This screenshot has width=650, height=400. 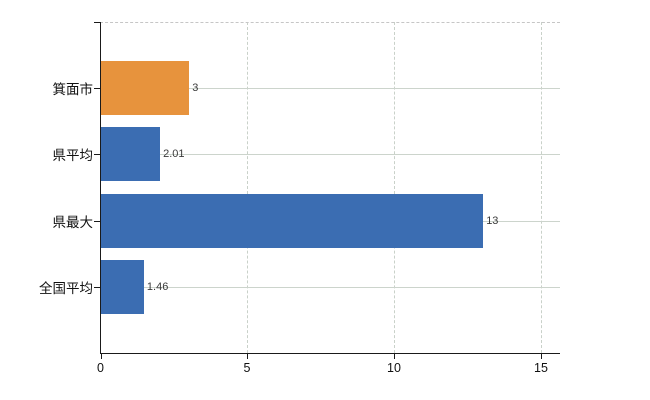 I want to click on bar-value-label: 1.46, so click(x=157, y=286).